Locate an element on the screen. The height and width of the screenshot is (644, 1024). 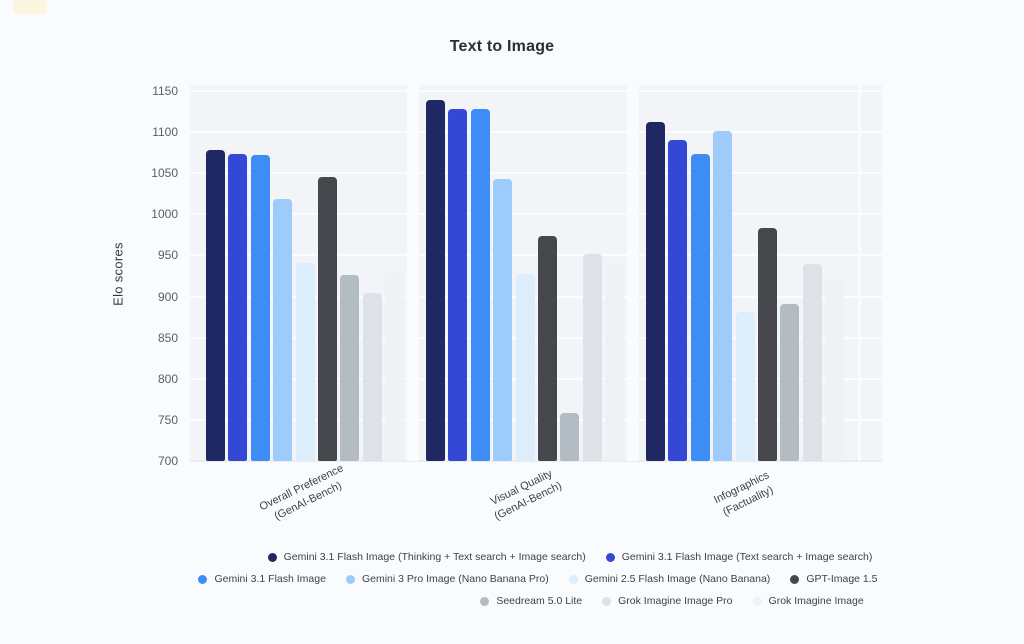
legend-label: GPT-Image 1.5 is located at coordinates (842, 579).